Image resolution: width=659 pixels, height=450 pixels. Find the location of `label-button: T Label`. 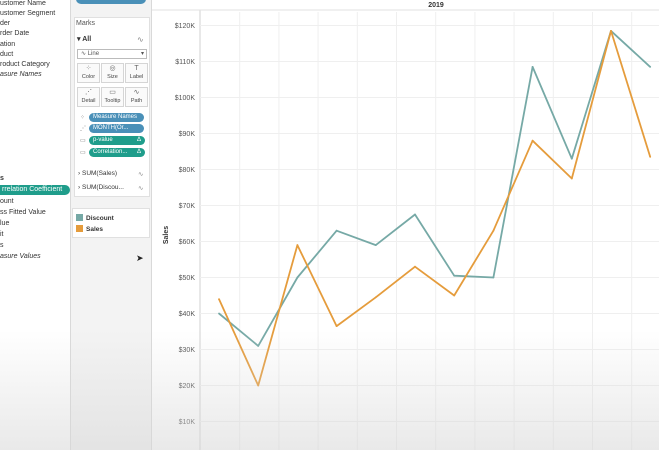

label-button: T Label is located at coordinates (136, 73).